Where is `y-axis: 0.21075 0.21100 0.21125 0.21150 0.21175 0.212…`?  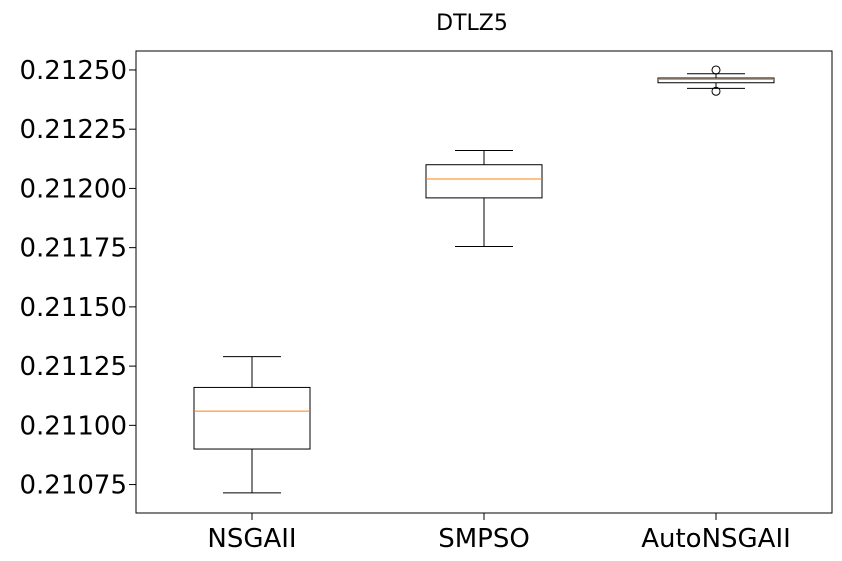 y-axis: 0.21075 0.21100 0.21125 0.21150 0.21175 0.212… is located at coordinates (77, 278).